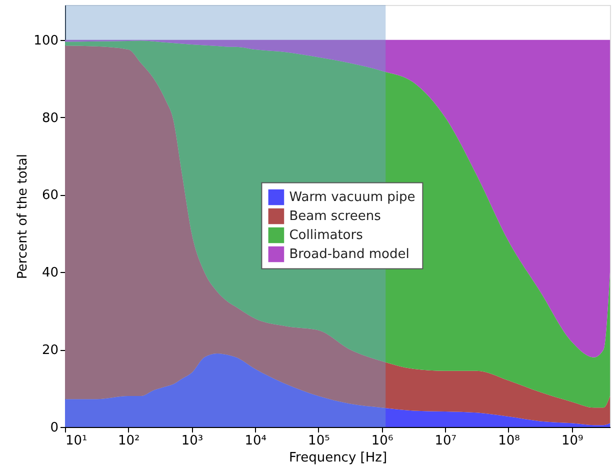  What do you see at coordinates (445, 441) in the screenshot?
I see `x-tick-label: 10⁷` at bounding box center [445, 441].